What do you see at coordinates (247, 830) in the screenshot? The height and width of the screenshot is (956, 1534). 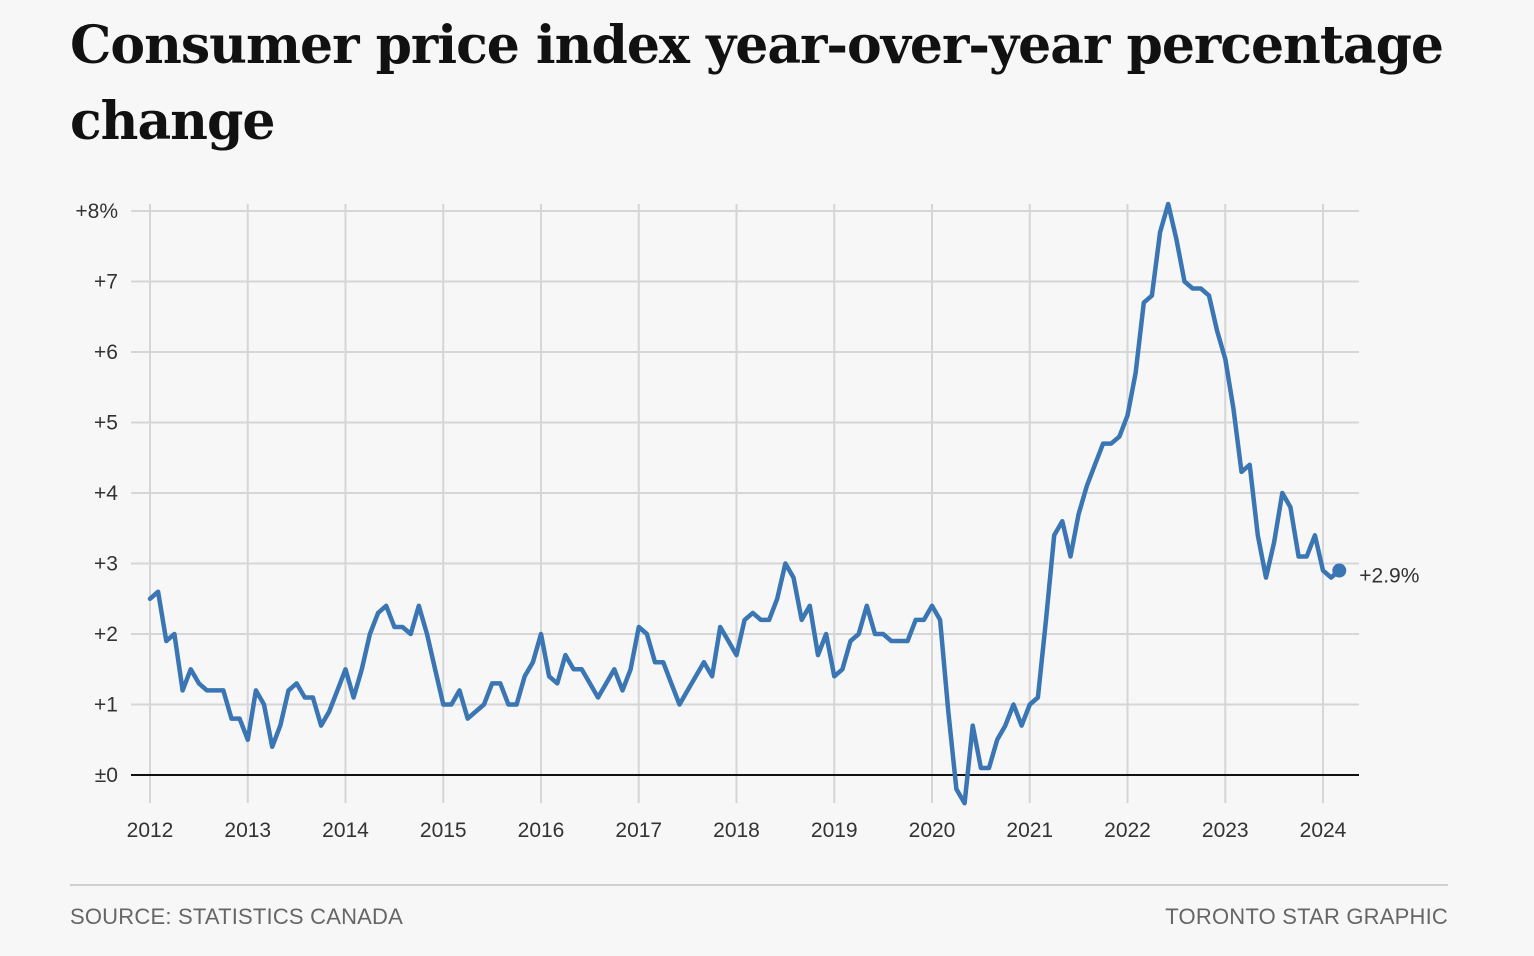 I see `x-tick-label: 2013` at bounding box center [247, 830].